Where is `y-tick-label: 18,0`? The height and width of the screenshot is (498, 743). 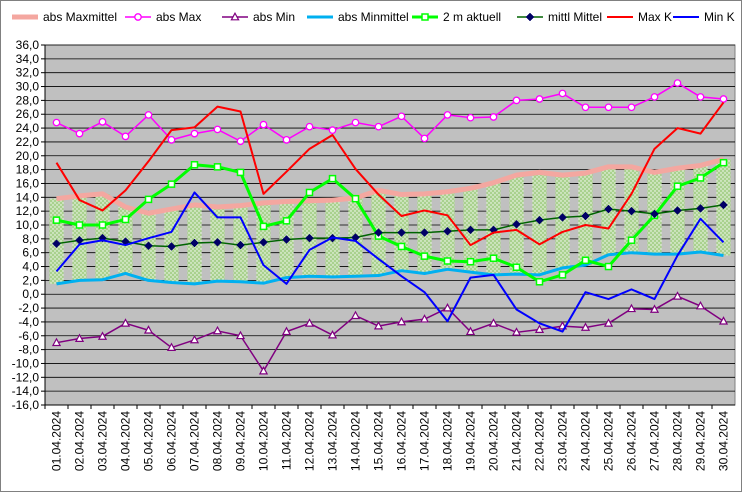 y-tick-label: 18,0 is located at coordinates (28, 170).